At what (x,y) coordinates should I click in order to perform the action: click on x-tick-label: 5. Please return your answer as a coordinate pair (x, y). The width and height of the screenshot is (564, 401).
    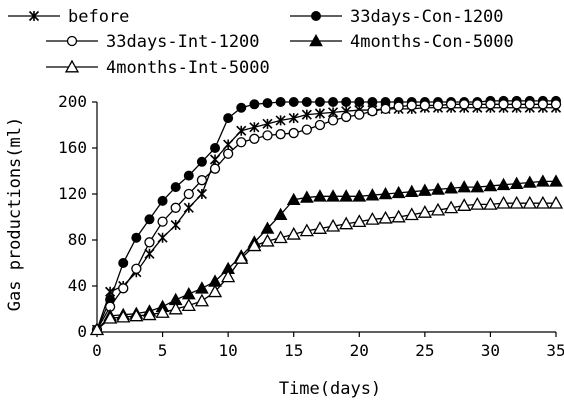
    Looking at the image, I should click on (163, 350).